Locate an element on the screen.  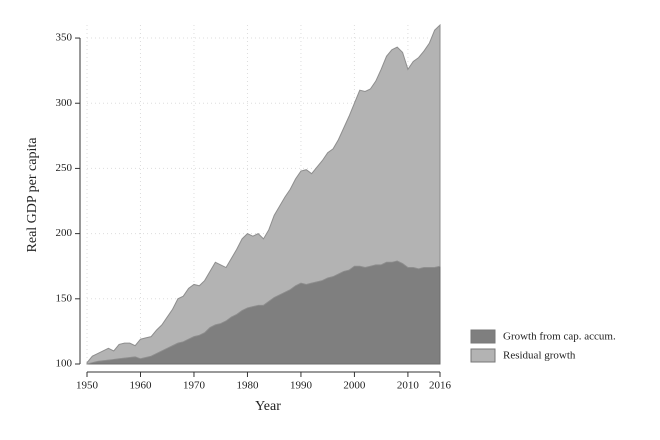
y-tick-label: 150 is located at coordinates (64, 298).